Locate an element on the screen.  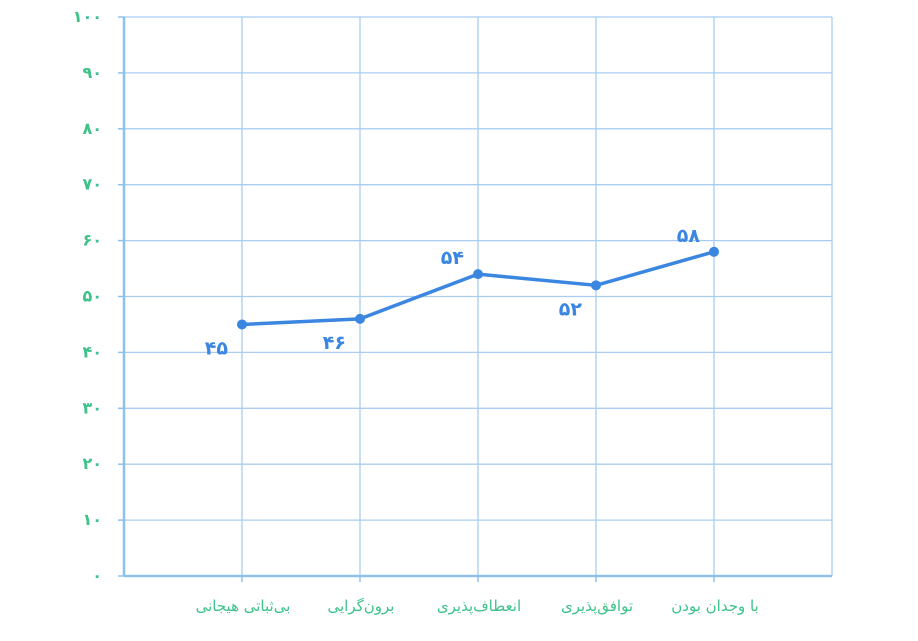
y-tick-label: ۵۰ is located at coordinates (92, 296).